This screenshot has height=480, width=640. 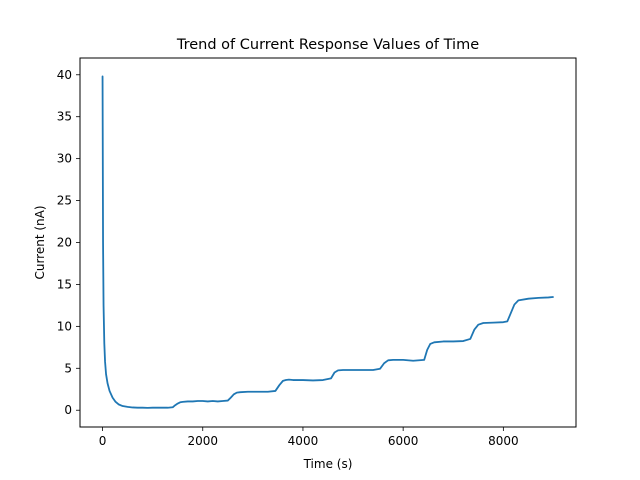 I want to click on x-tick-label: 4000, so click(x=303, y=441).